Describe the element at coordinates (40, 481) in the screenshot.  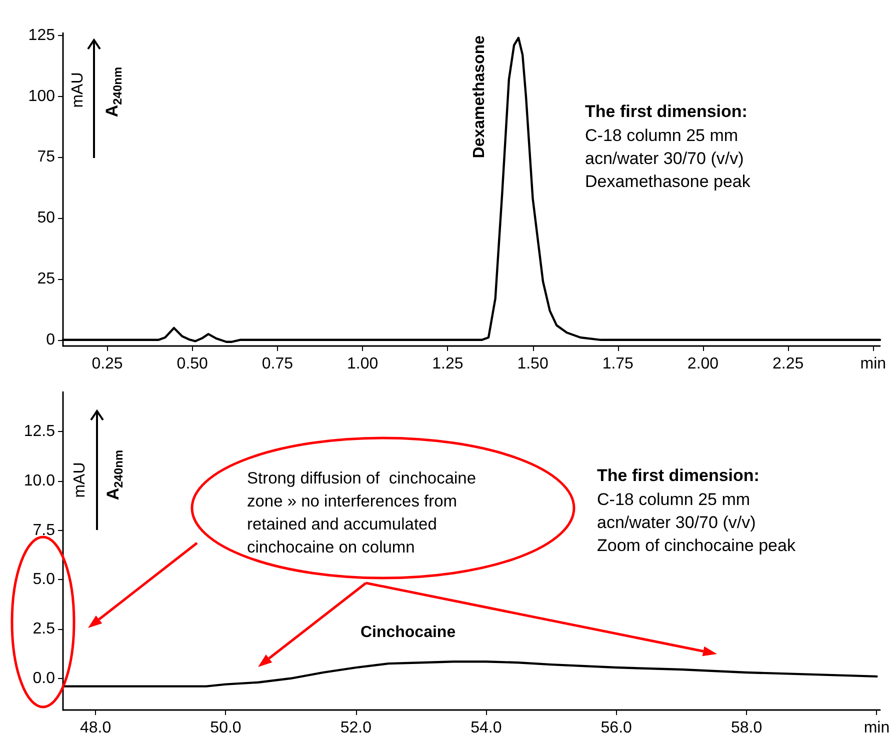
I see `y-tick-label: 10.0` at that location.